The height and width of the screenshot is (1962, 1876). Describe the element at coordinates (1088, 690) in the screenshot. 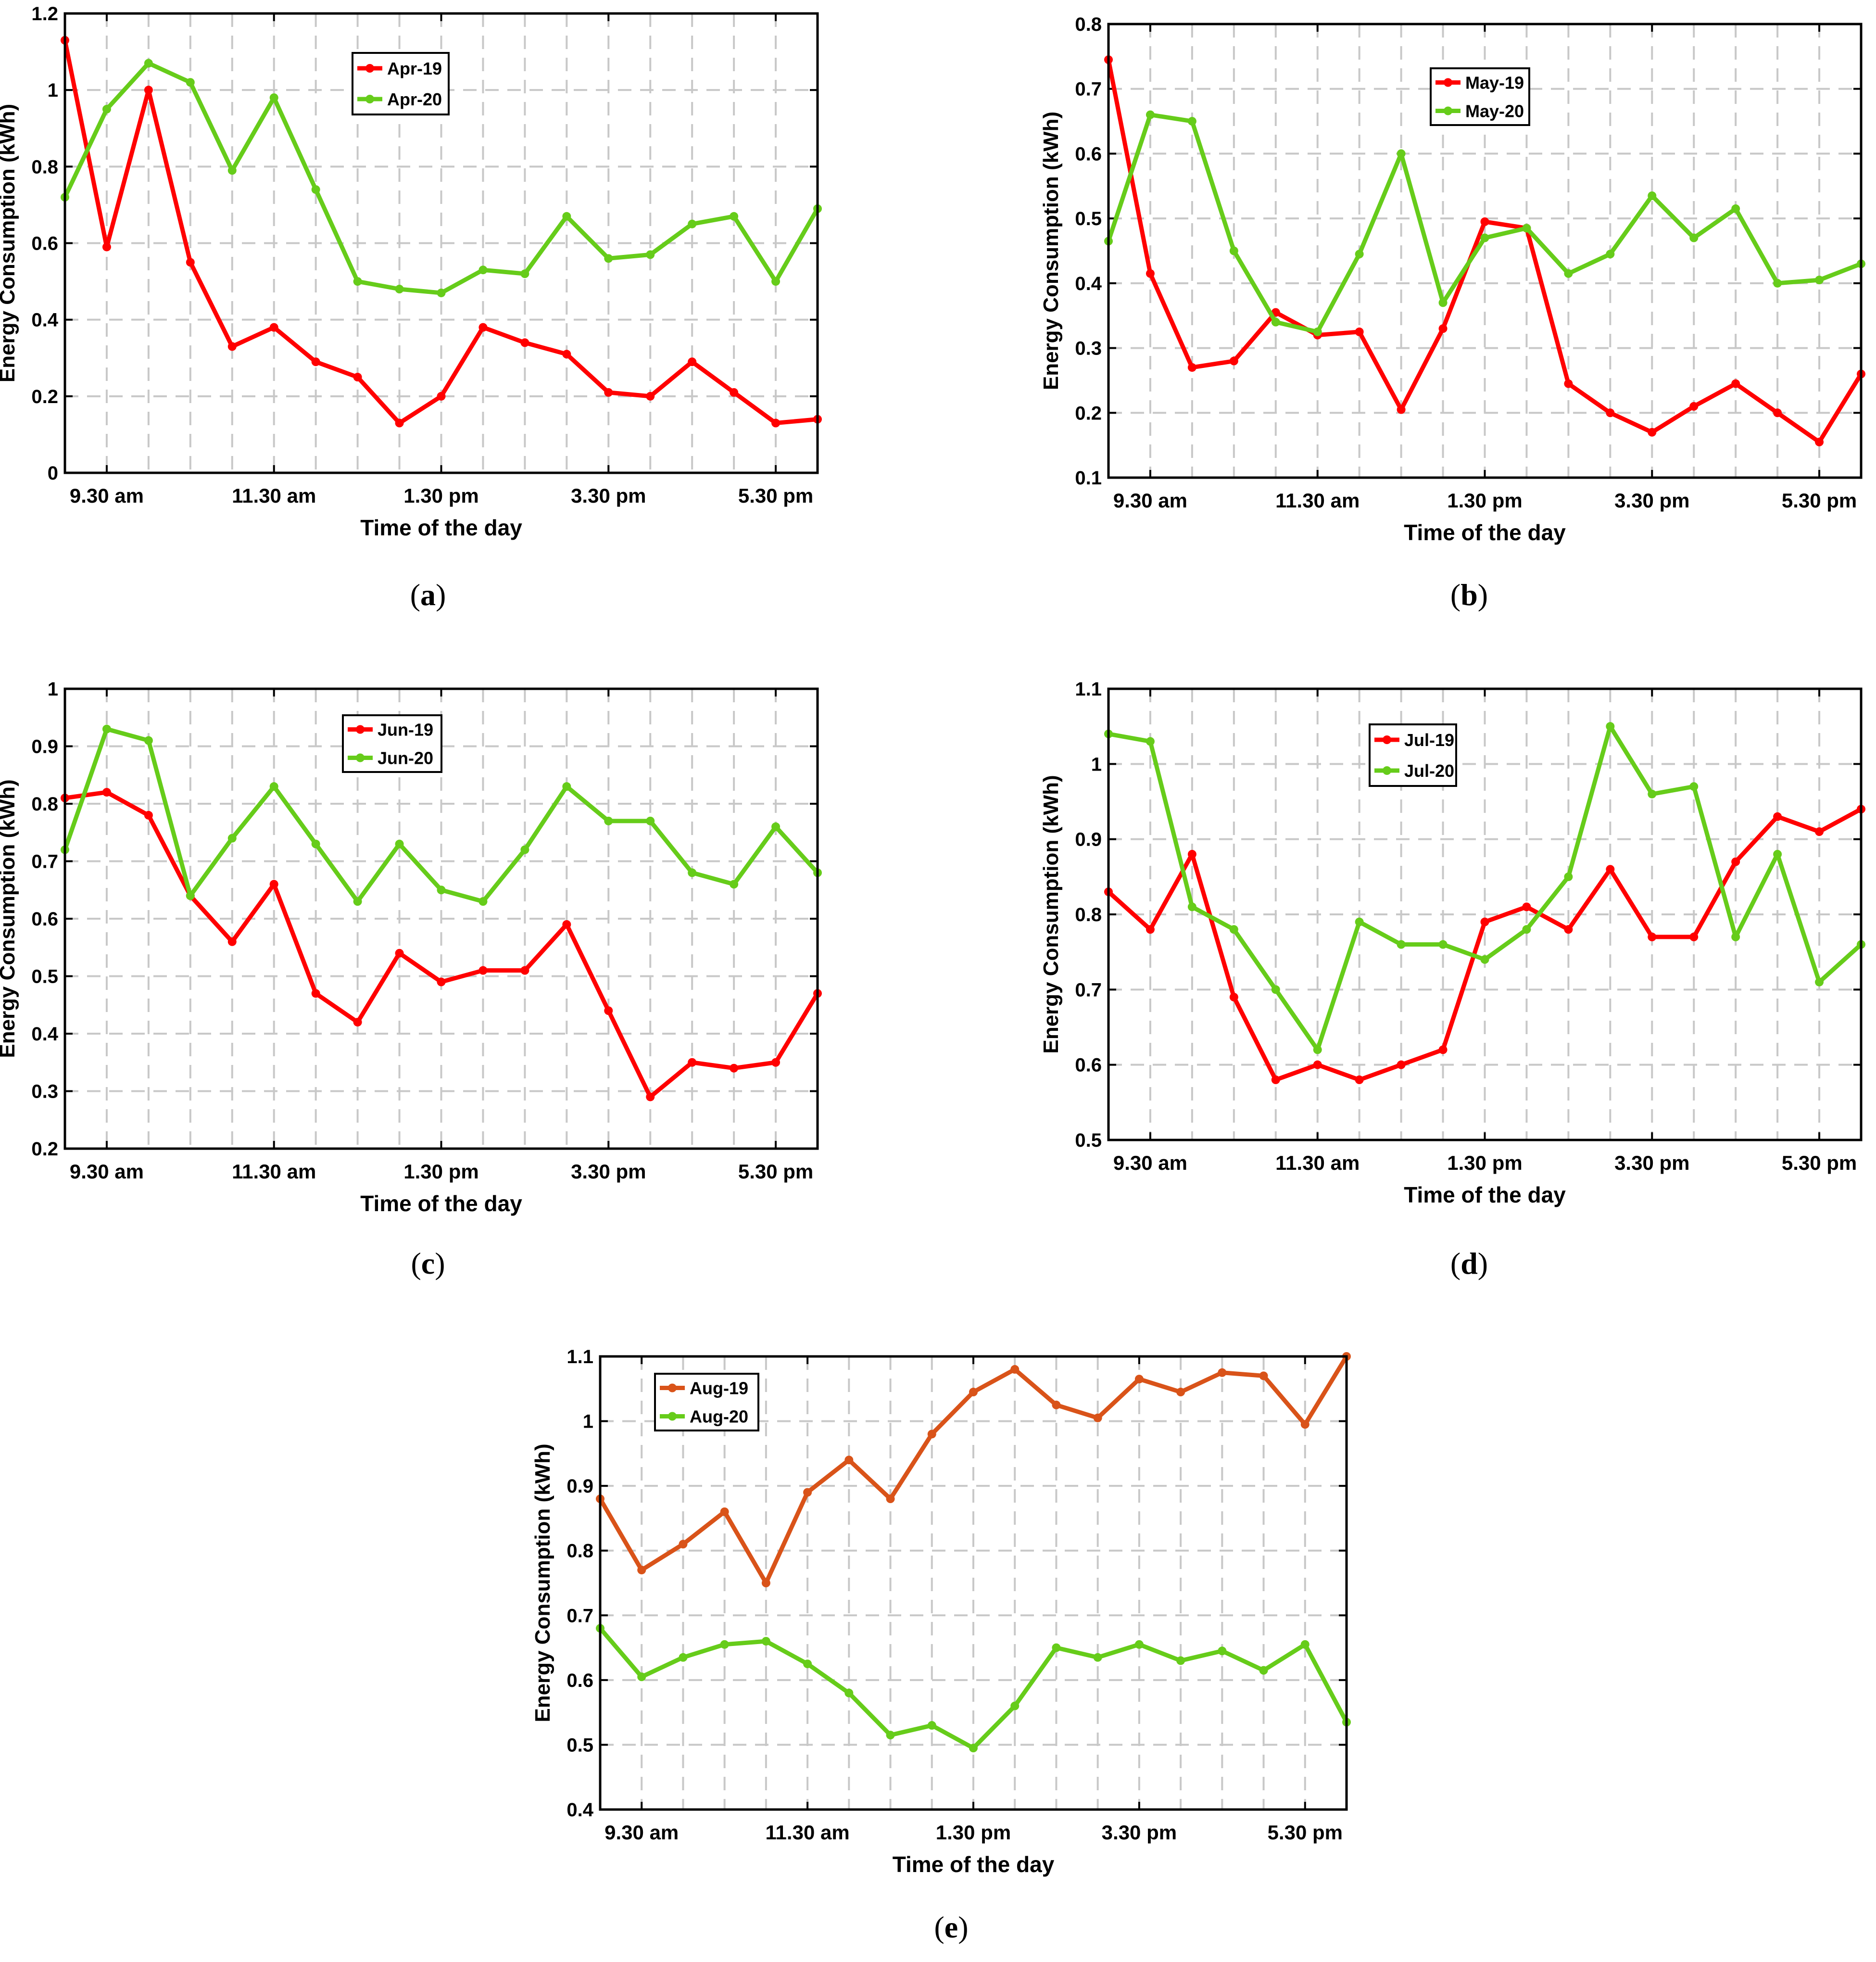

I see `y-tick-label: 1.1` at that location.